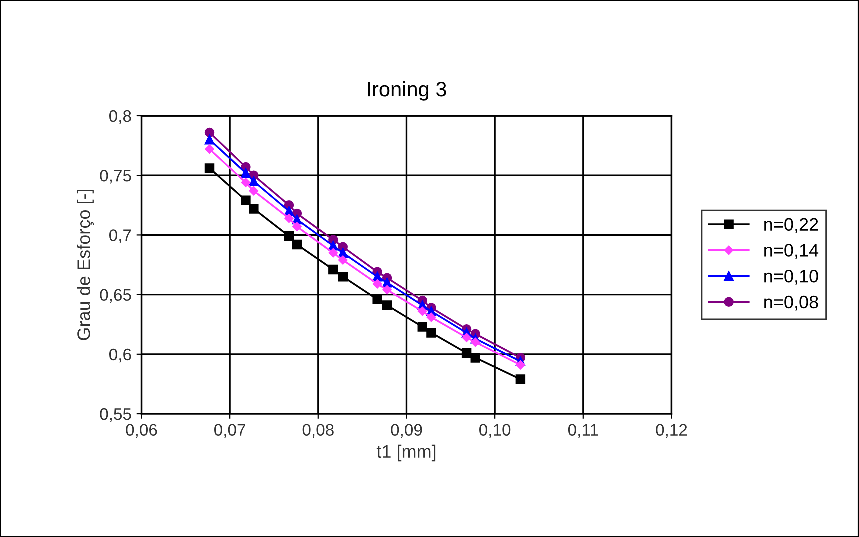 The width and height of the screenshot is (859, 537). I want to click on y-axis-title: Grau de Esforço [-], so click(85, 265).